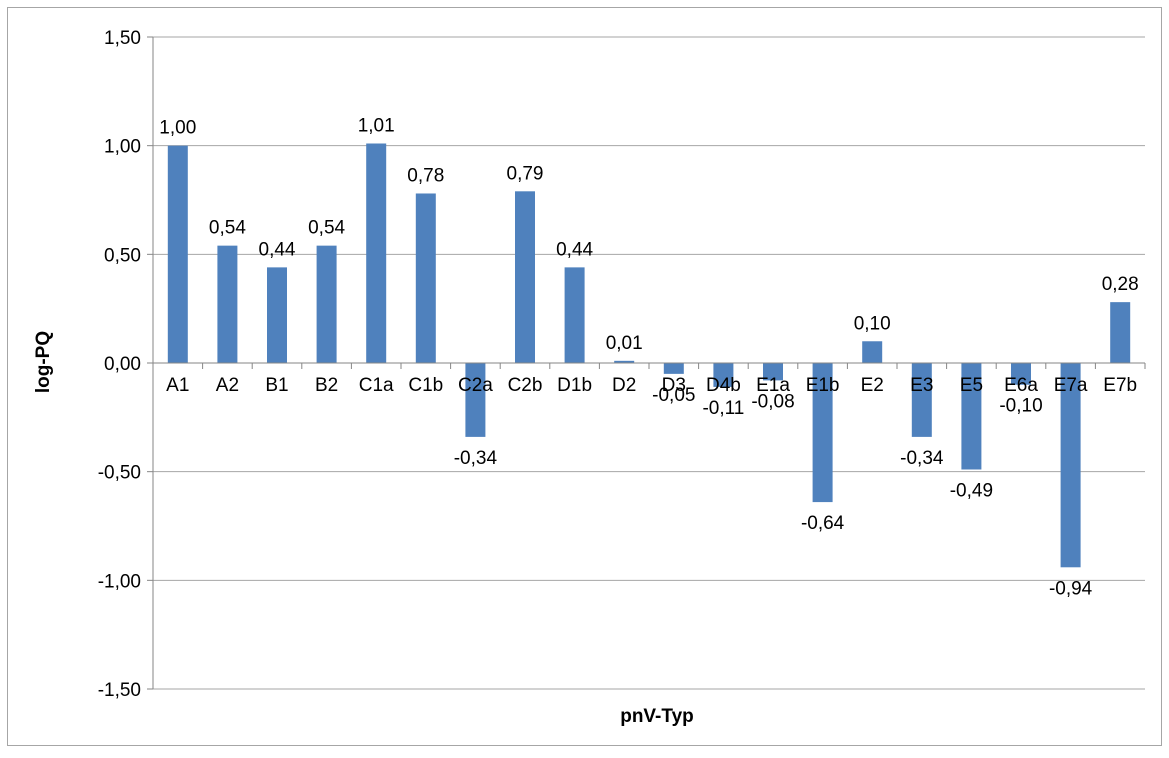  I want to click on data-label: 1,00, so click(177, 128).